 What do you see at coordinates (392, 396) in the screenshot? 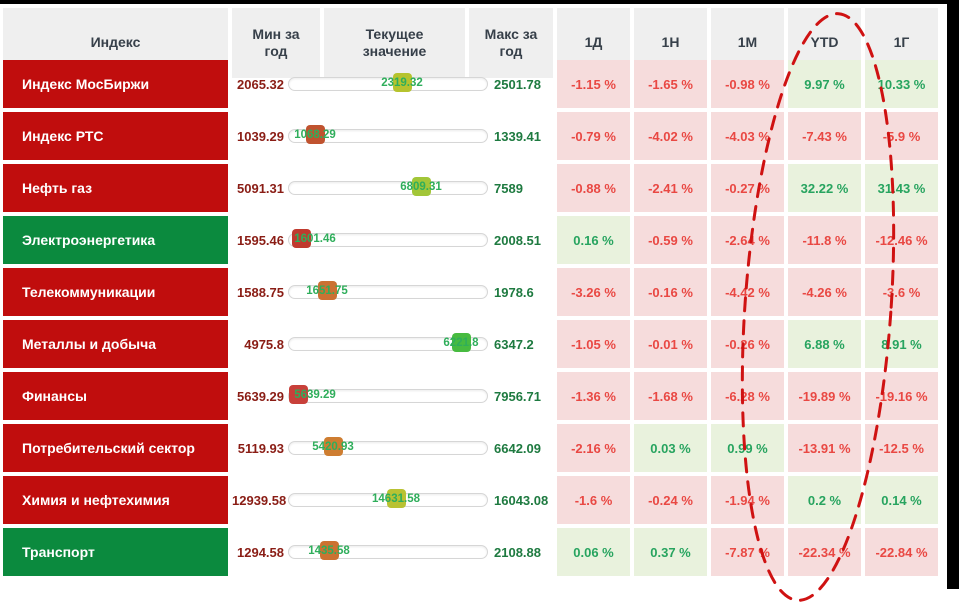
I see `year-range-slider: 5639.29 5639.29 7956.71` at bounding box center [392, 396].